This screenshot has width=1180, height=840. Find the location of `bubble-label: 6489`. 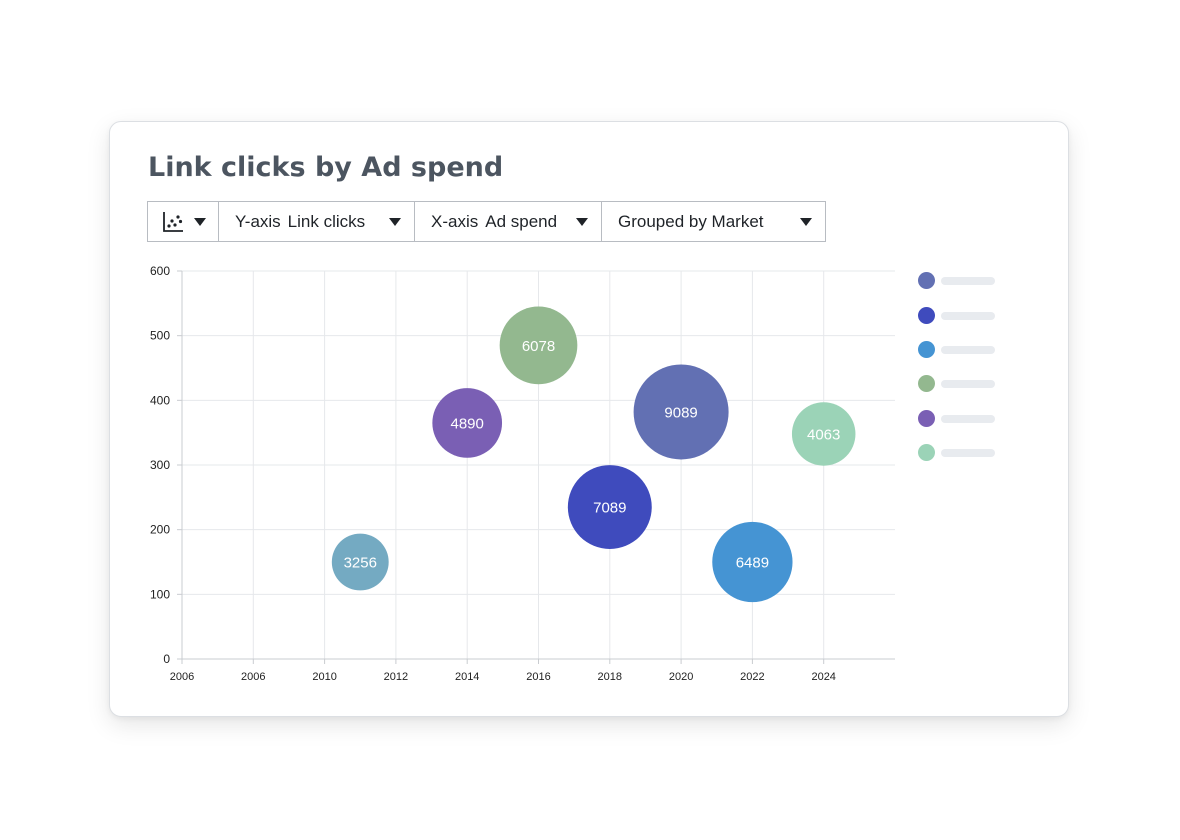

bubble-label: 6489 is located at coordinates (752, 563).